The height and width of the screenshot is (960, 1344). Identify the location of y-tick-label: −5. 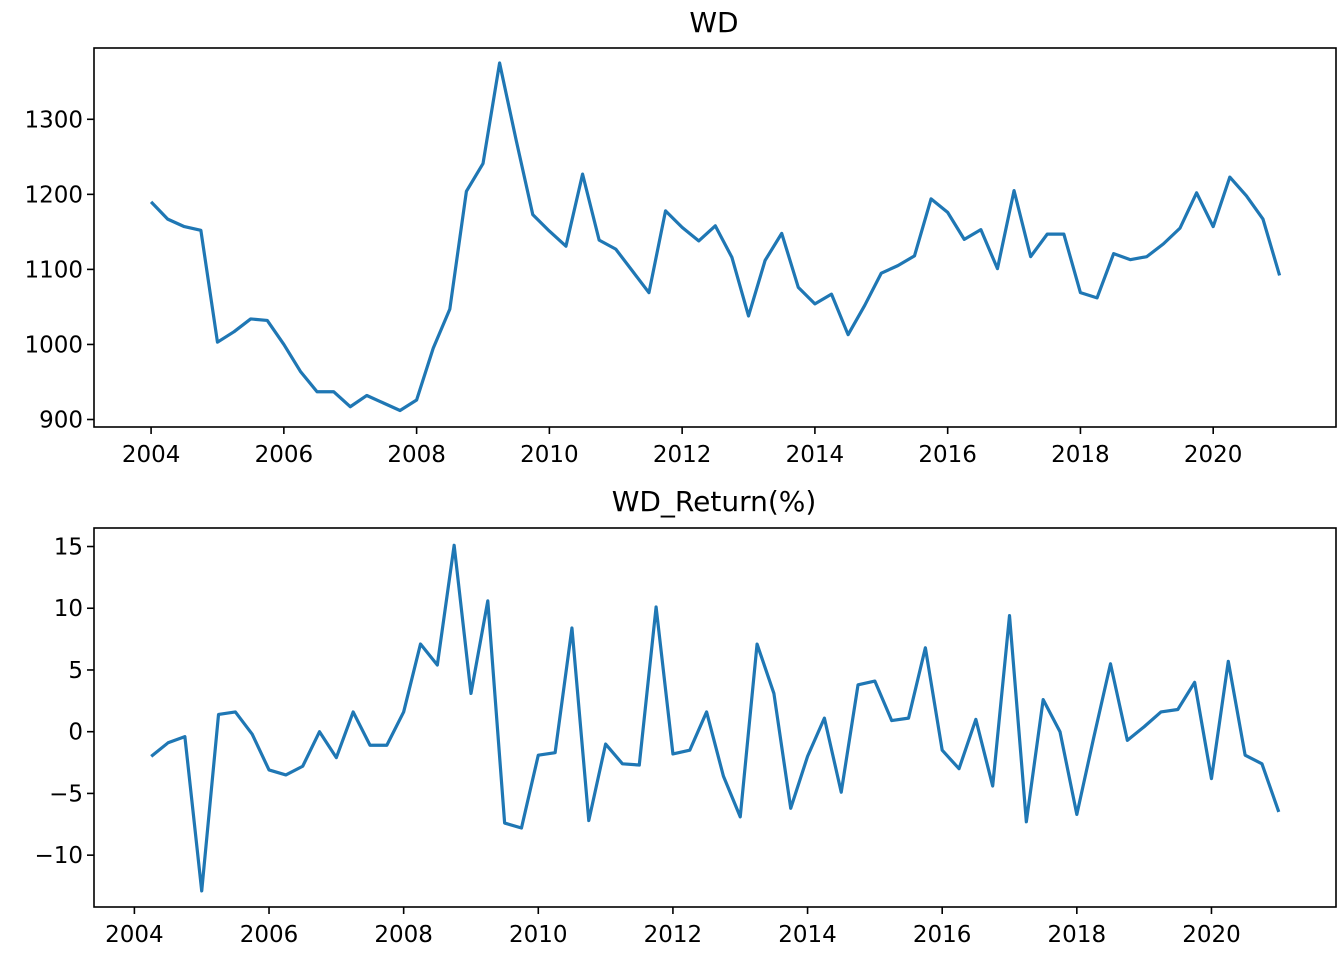
(66, 794).